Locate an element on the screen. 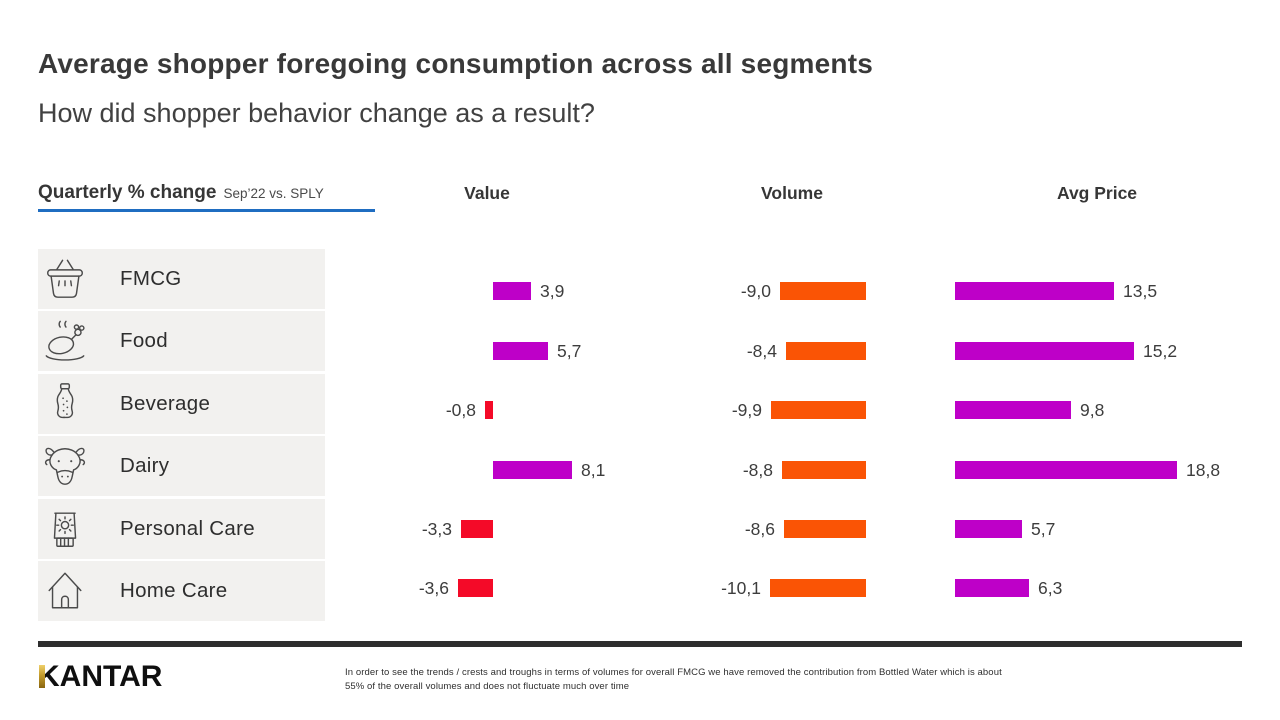  bar-value-label-avg-price-home-care: 6,3 is located at coordinates (1050, 588).